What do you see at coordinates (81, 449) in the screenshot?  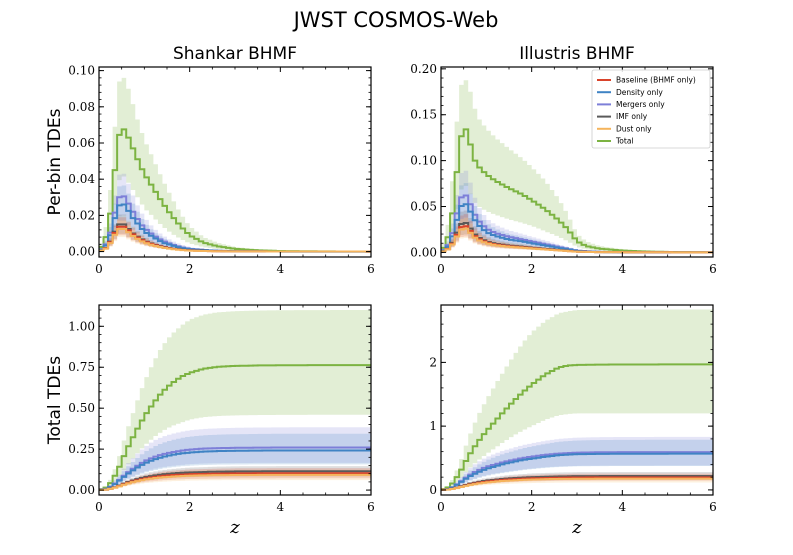 I see `y-tick-label: 0.25` at bounding box center [81, 449].